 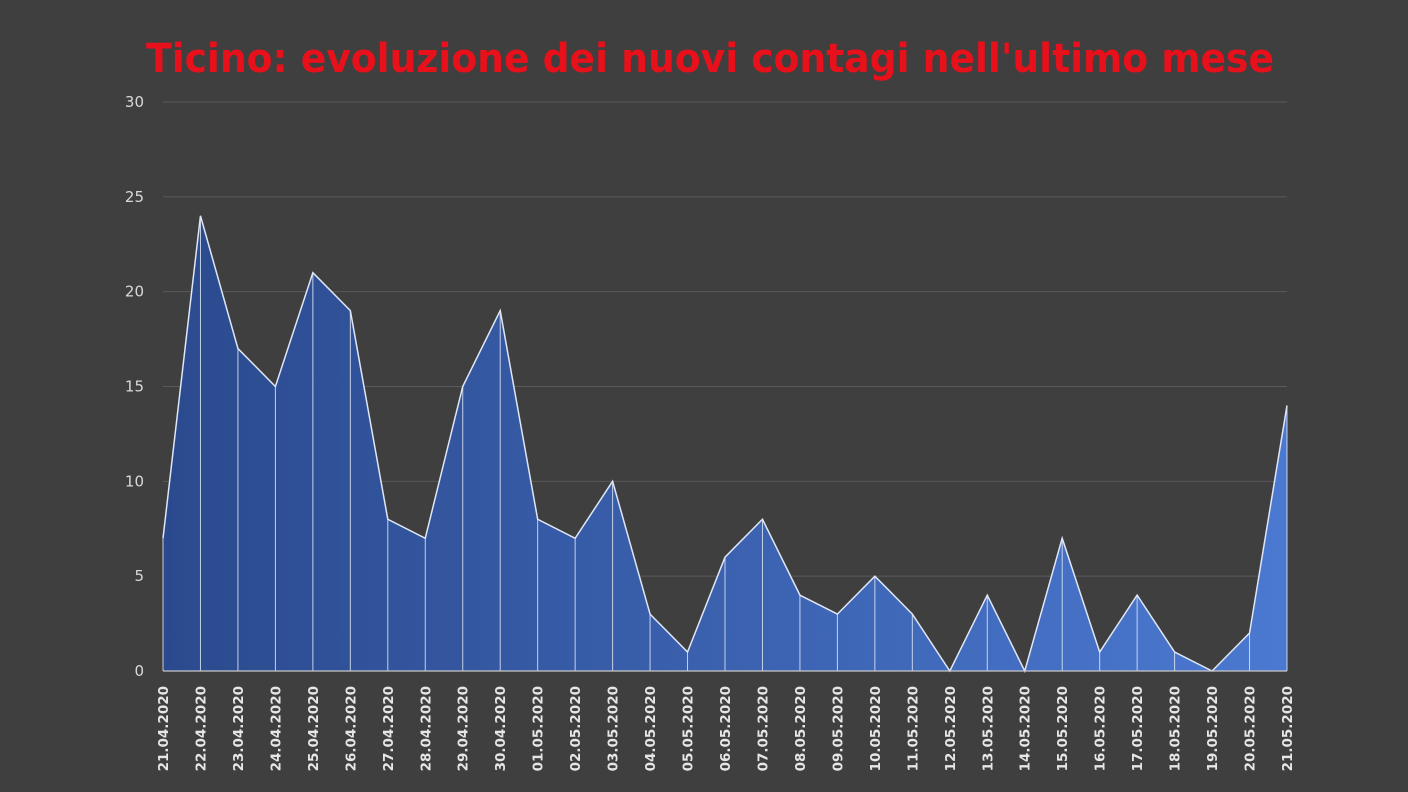 I want to click on x-tick-label: 06.05.2020, so click(x=726, y=728).